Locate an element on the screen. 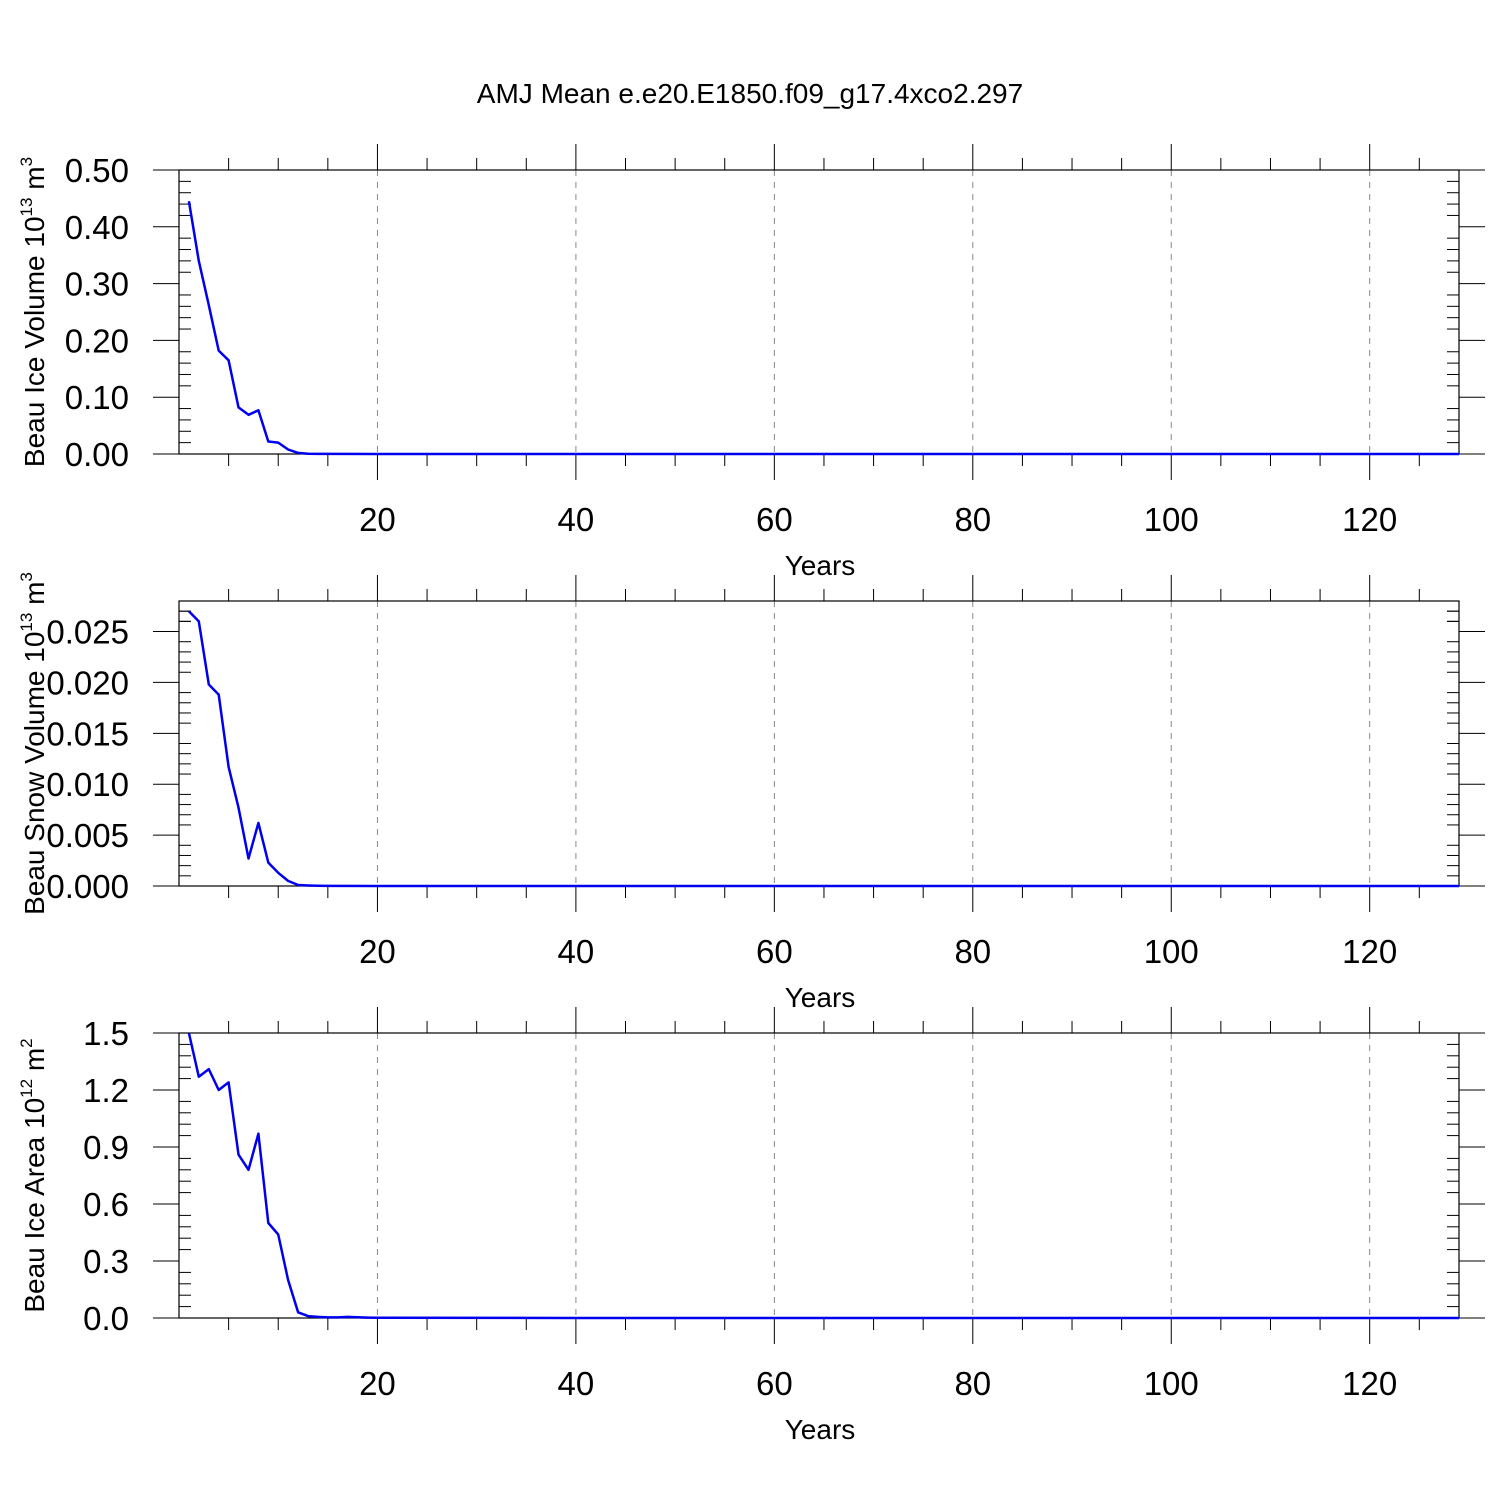 The image size is (1500, 1505). series-line is located at coordinates (823, 328).